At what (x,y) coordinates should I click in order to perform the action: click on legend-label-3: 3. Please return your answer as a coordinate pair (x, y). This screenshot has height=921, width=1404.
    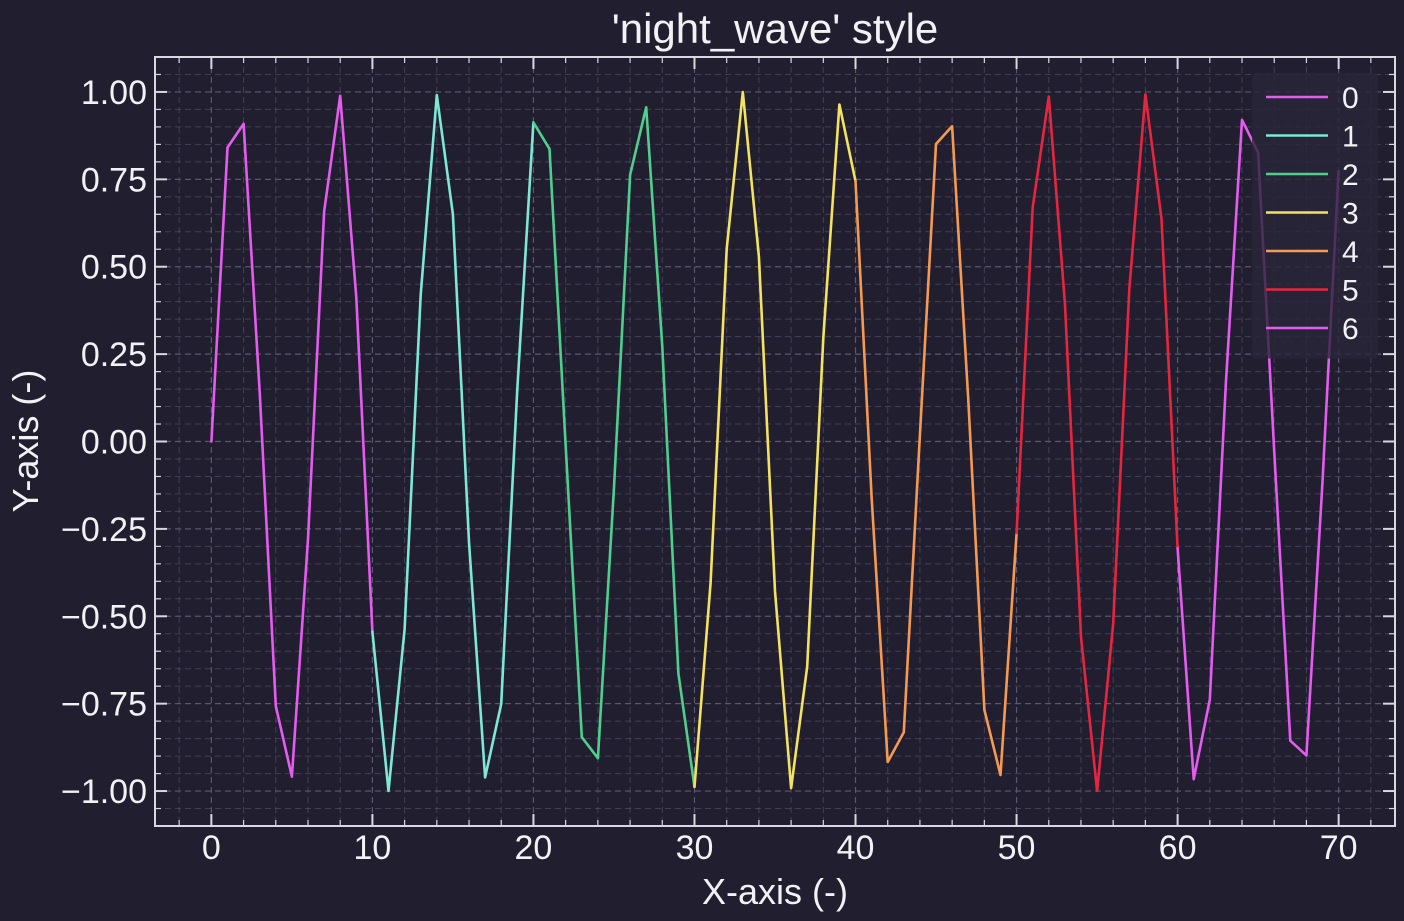
    Looking at the image, I should click on (1350, 214).